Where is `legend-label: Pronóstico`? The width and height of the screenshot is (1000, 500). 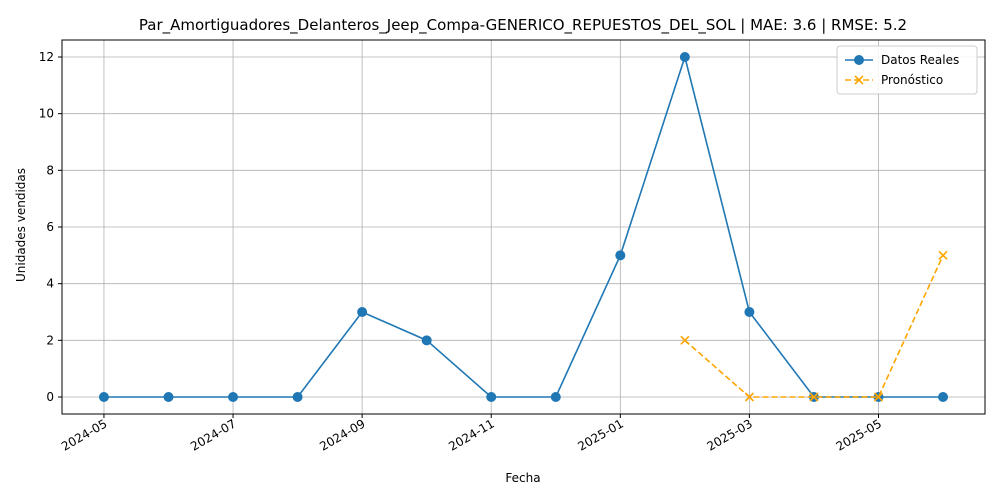
legend-label: Pronóstico is located at coordinates (912, 80).